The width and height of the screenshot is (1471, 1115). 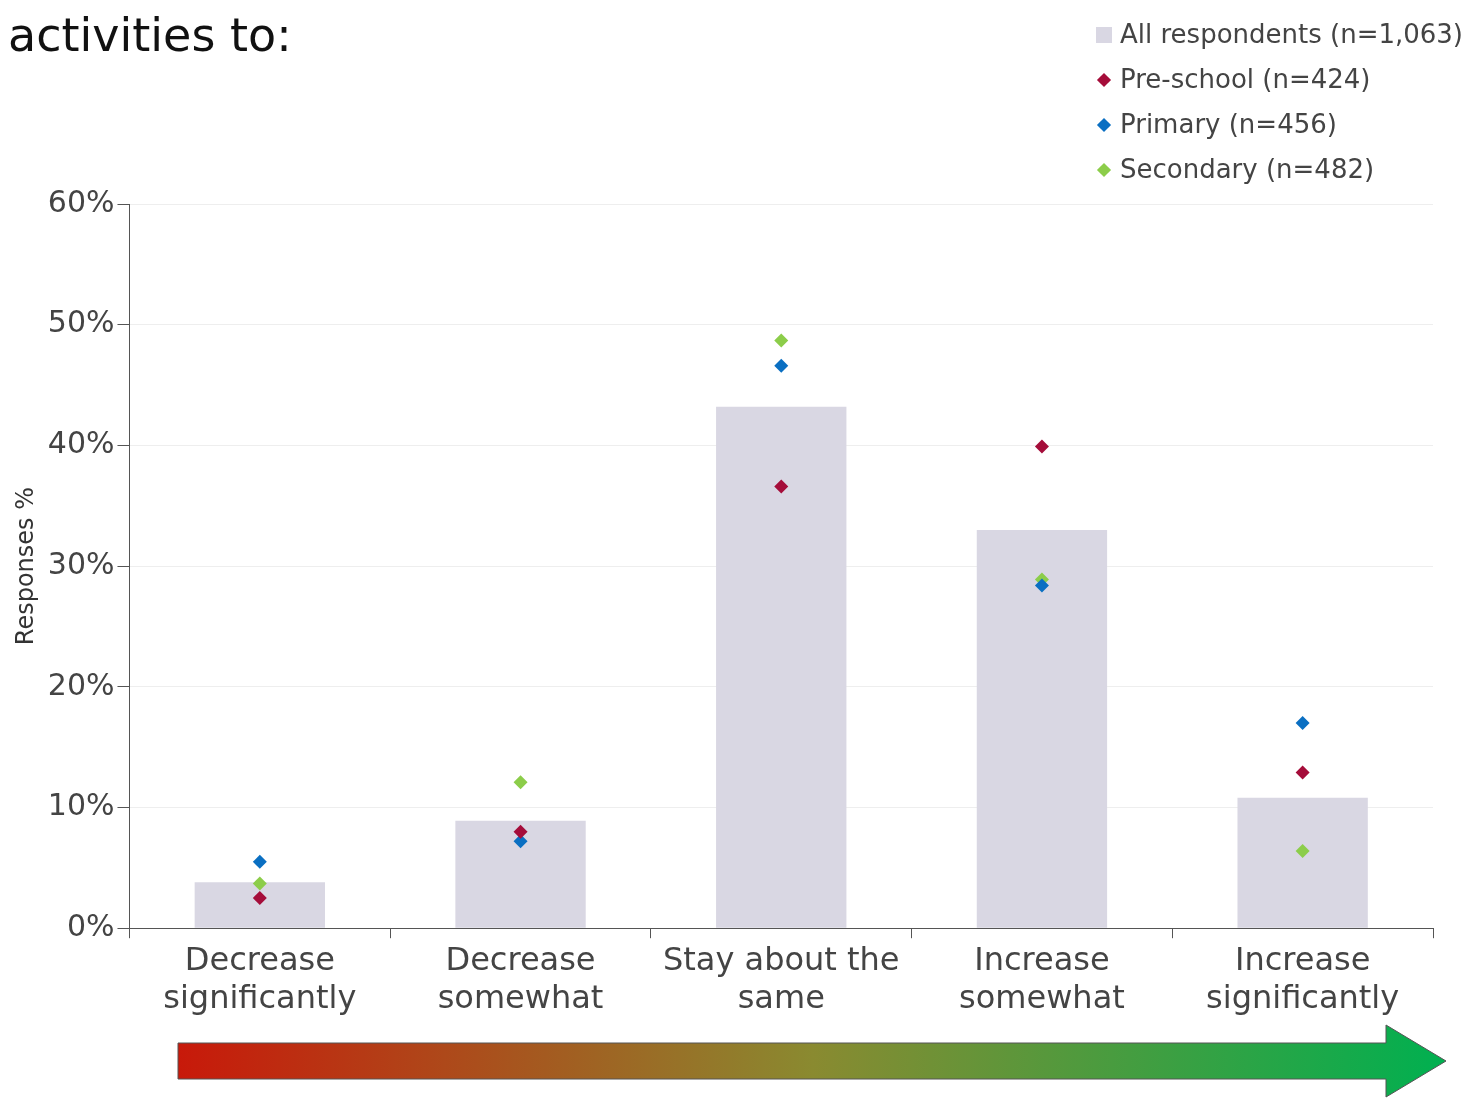 What do you see at coordinates (81, 443) in the screenshot?
I see `y-tick-label: 40%` at bounding box center [81, 443].